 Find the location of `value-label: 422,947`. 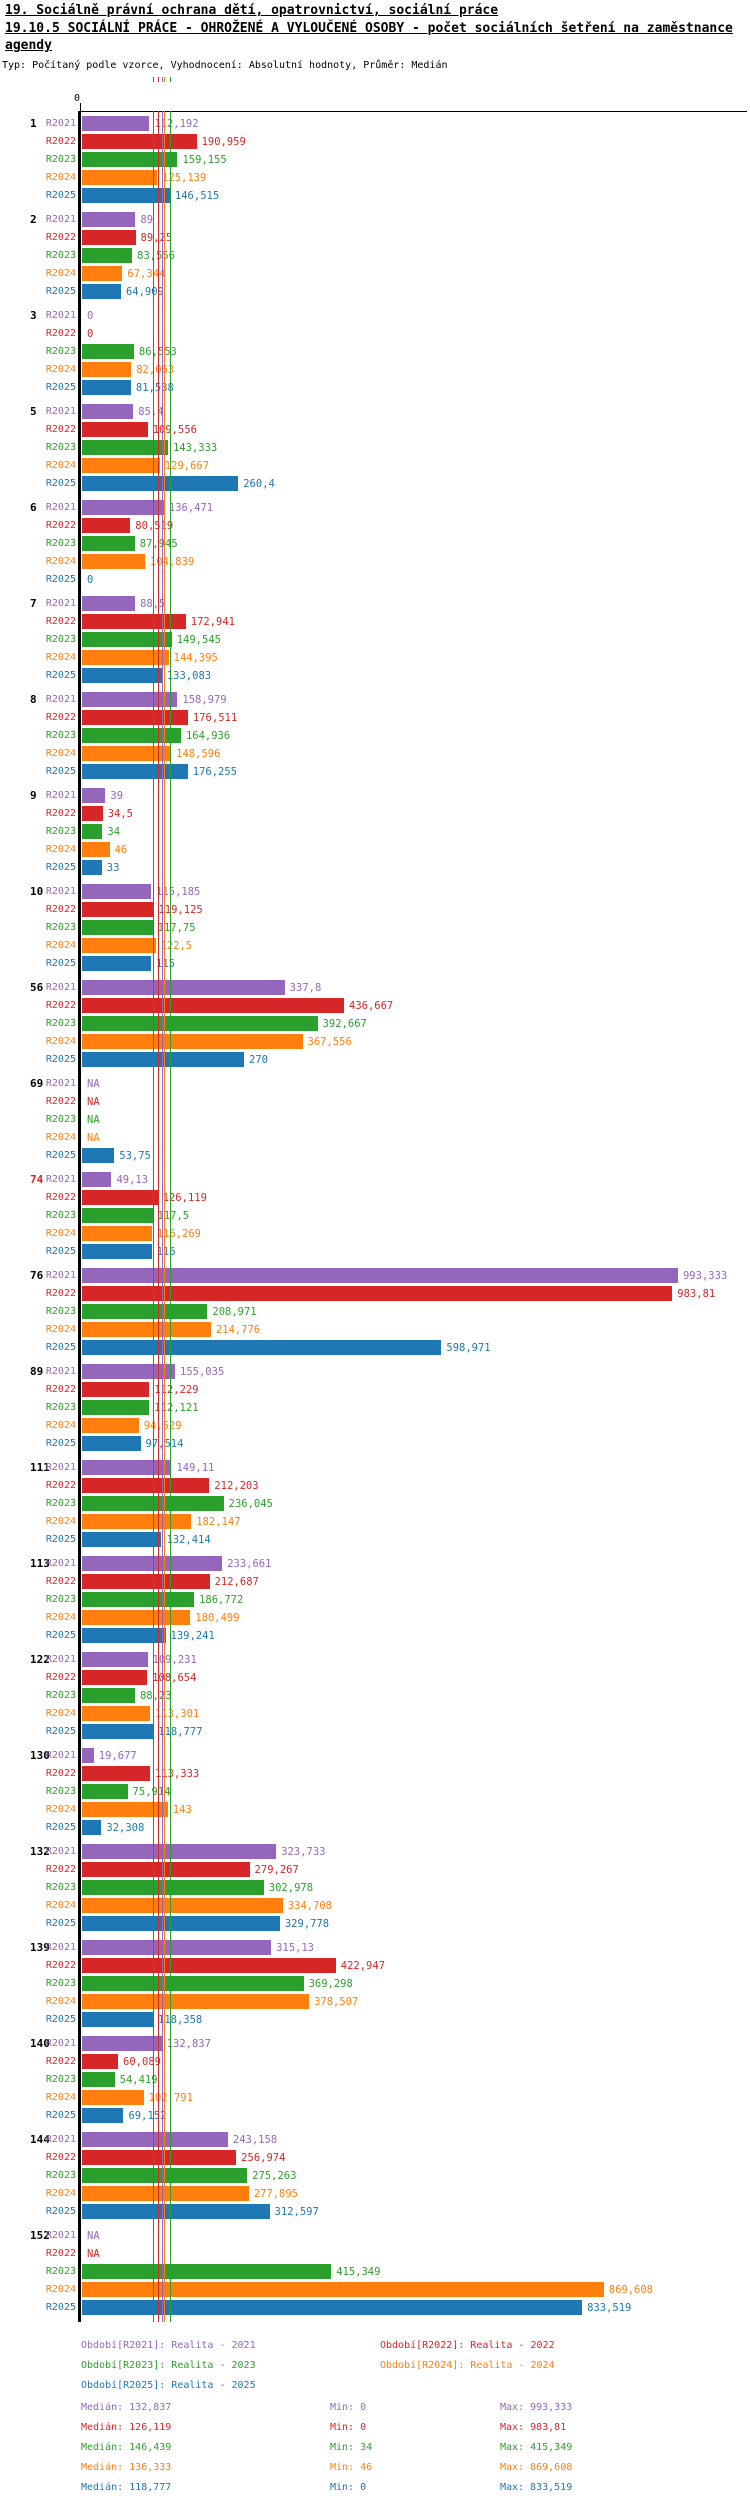

value-label: 422,947 is located at coordinates (363, 1966).